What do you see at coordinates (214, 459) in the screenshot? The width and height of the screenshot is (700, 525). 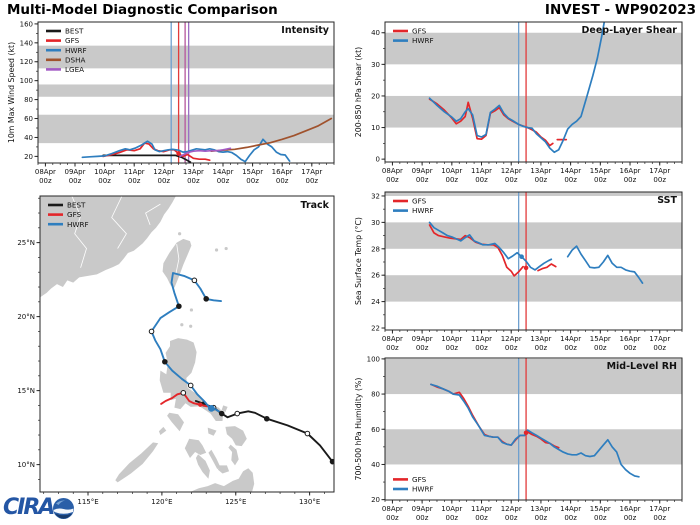 I see `land-cebu` at bounding box center [214, 459].